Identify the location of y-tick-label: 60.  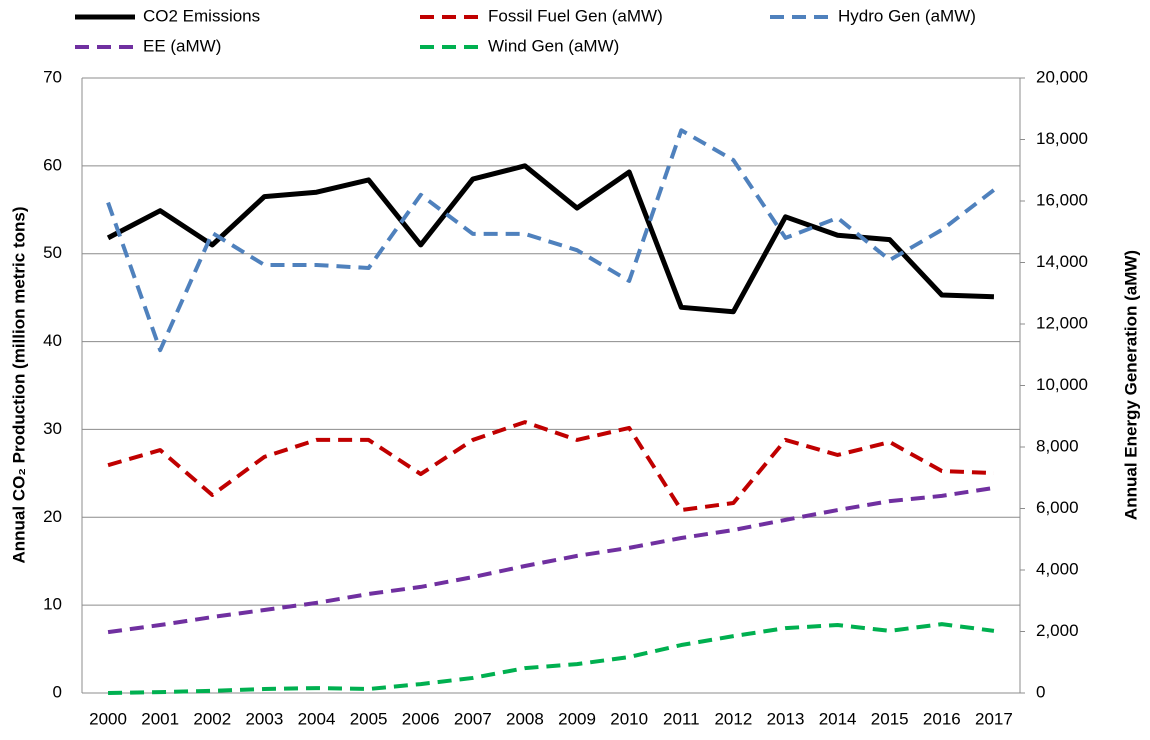
(52, 164).